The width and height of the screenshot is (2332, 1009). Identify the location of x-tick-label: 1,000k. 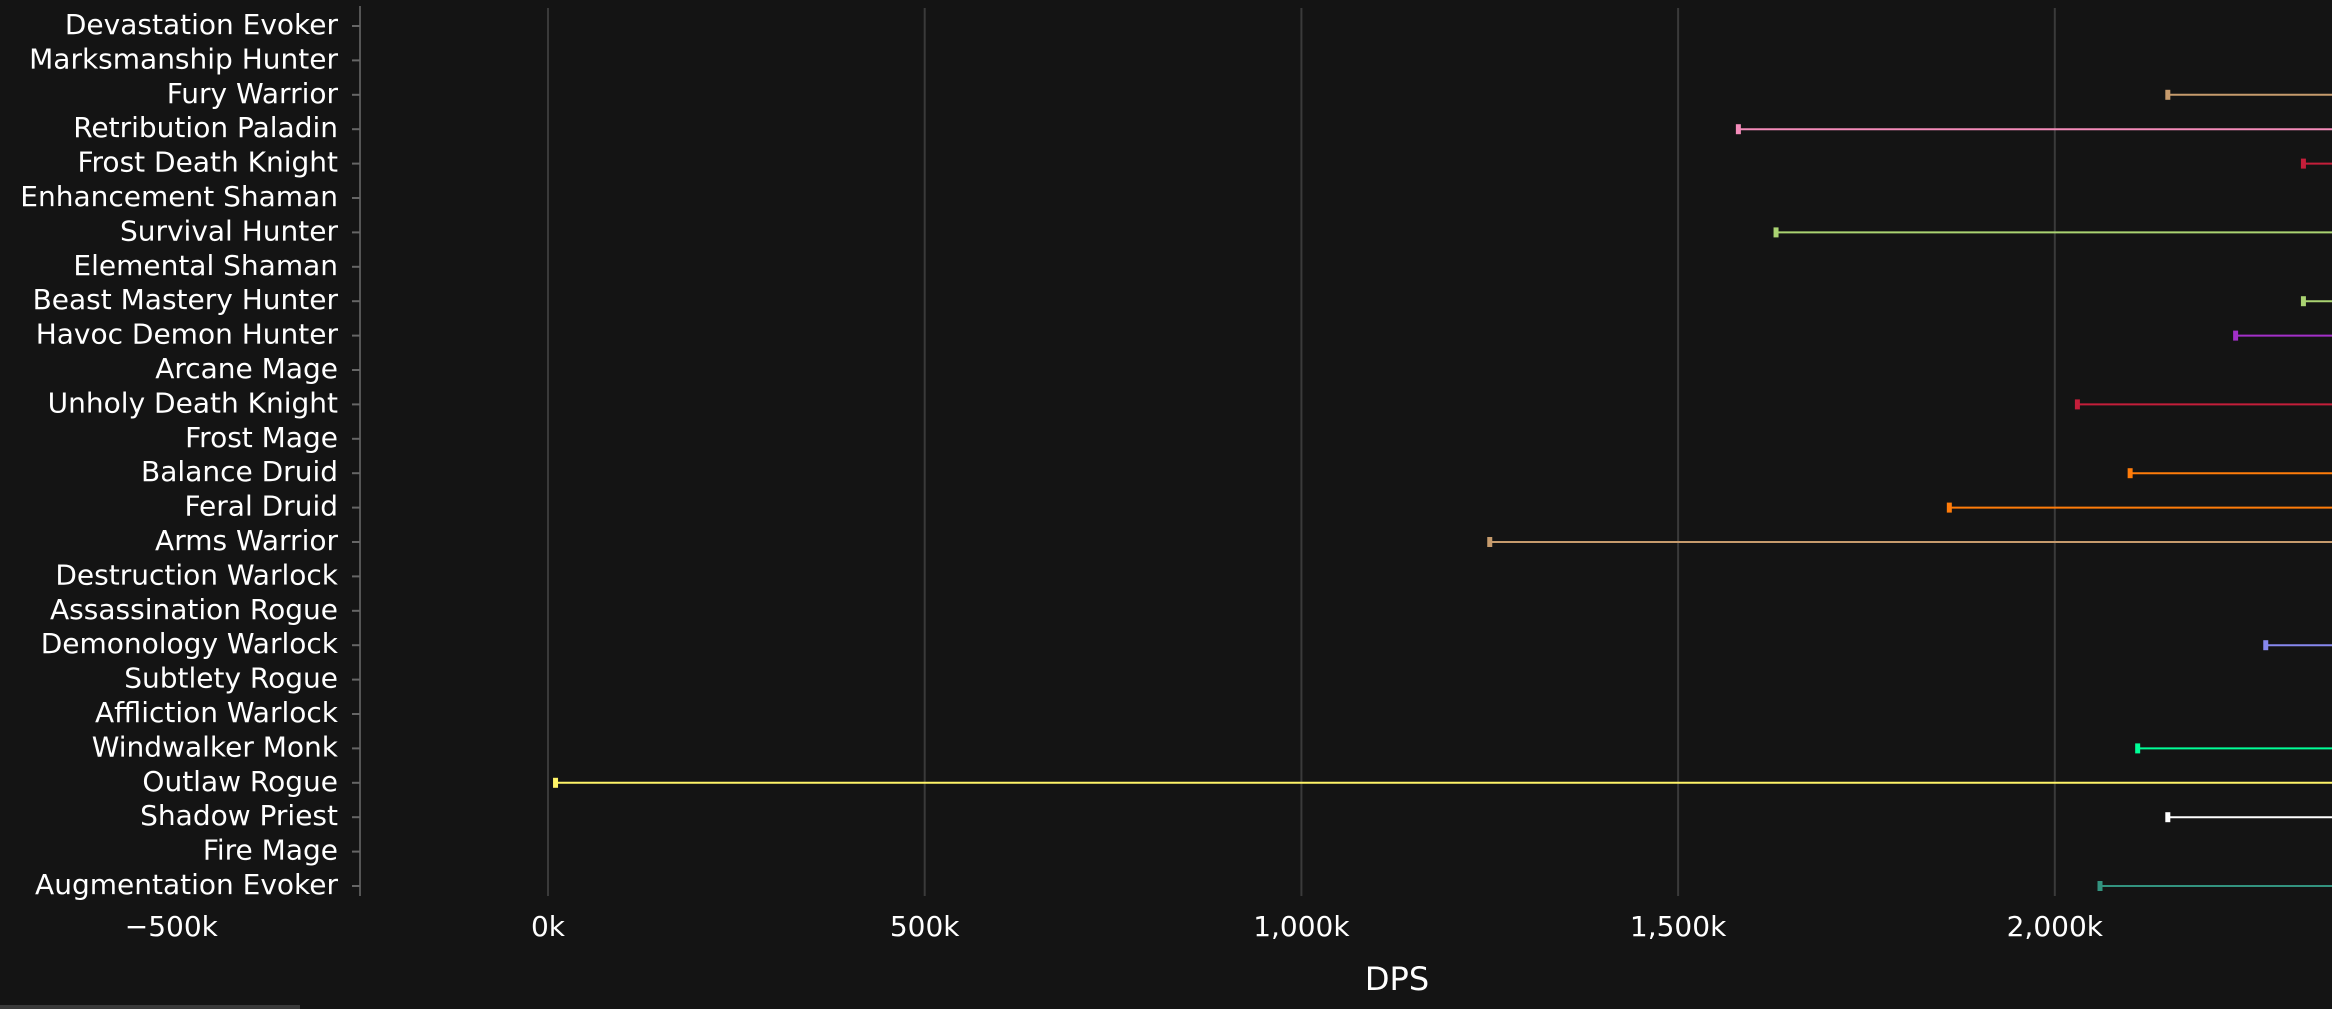
(1301, 926).